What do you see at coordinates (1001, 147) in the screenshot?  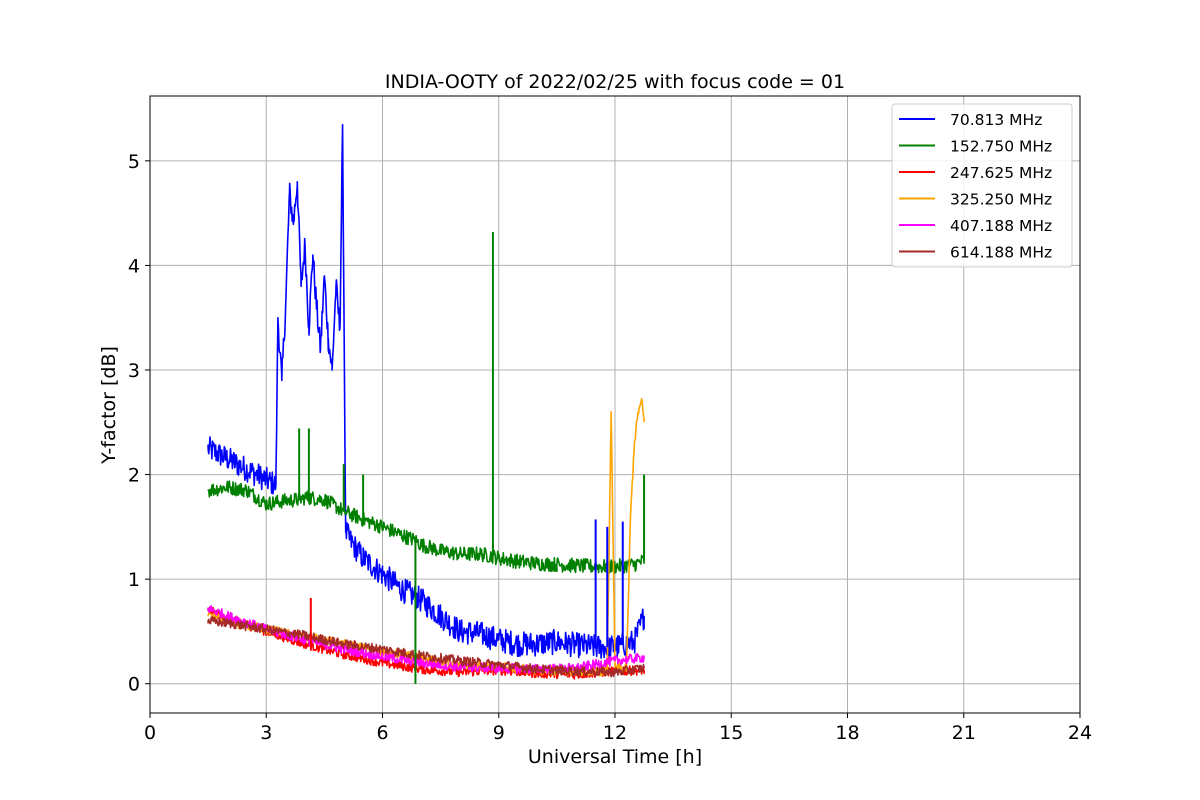 I see `legend-label: 152.750 MHz` at bounding box center [1001, 147].